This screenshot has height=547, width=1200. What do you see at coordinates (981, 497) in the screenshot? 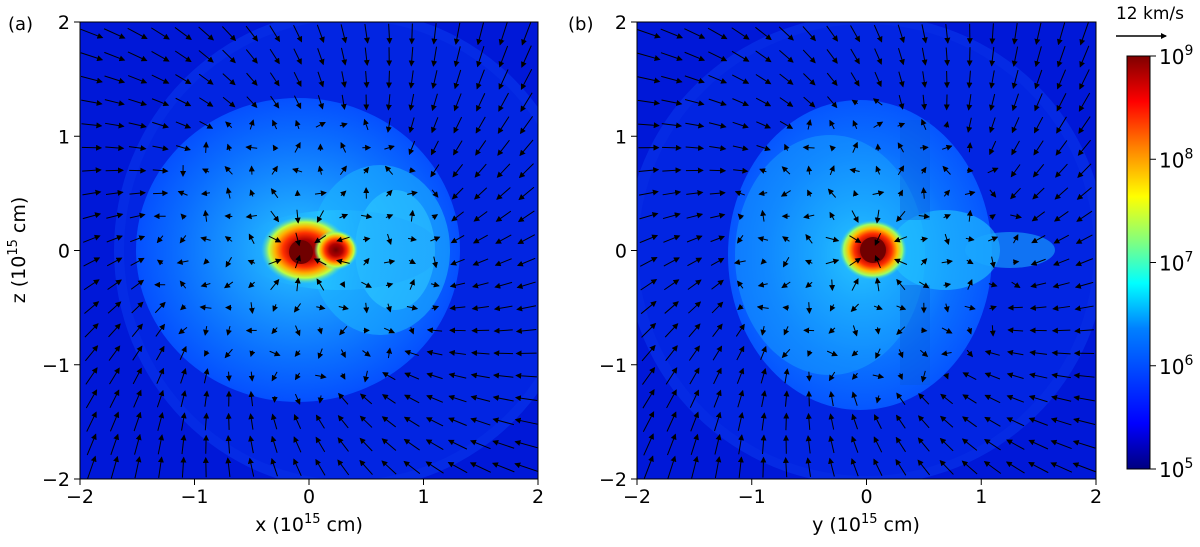
I see `x-tick-label-b: 1` at bounding box center [981, 497].